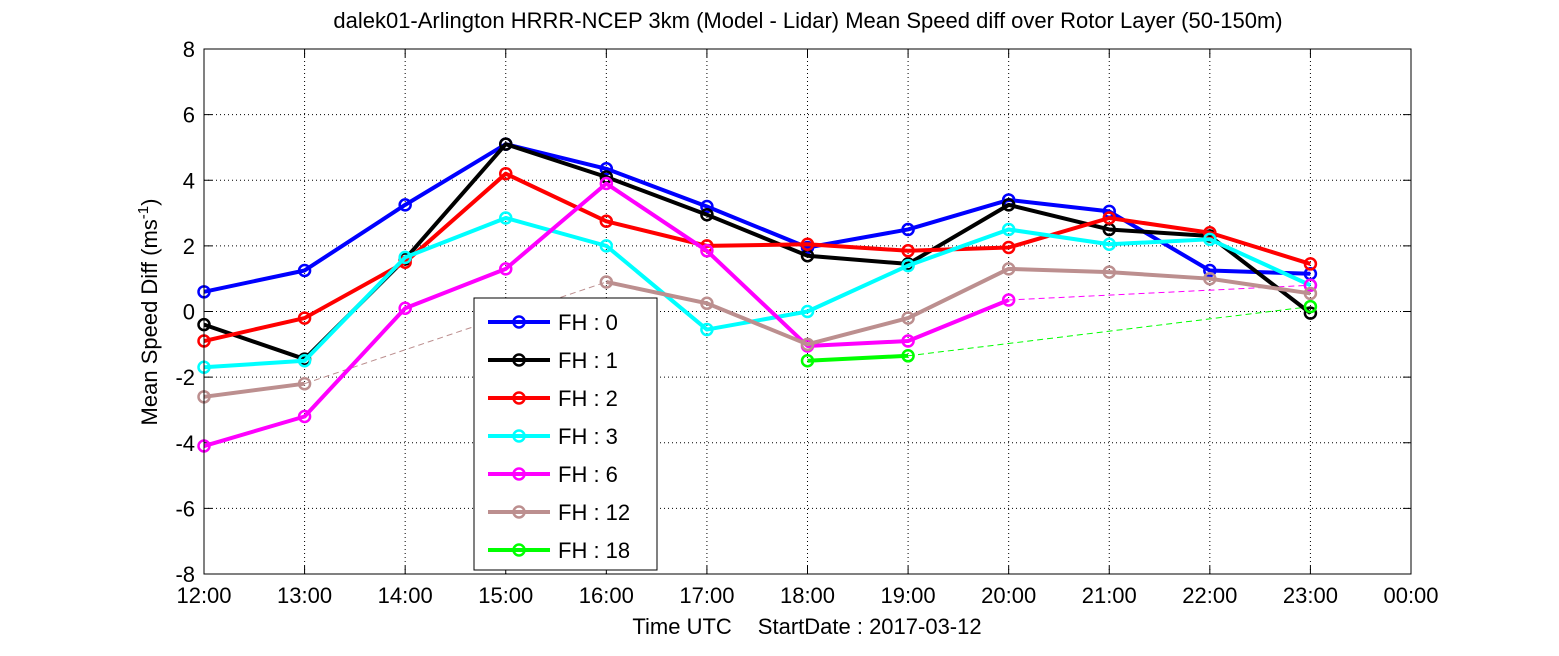  I want to click on y-tick-label: 8, so click(189, 49).